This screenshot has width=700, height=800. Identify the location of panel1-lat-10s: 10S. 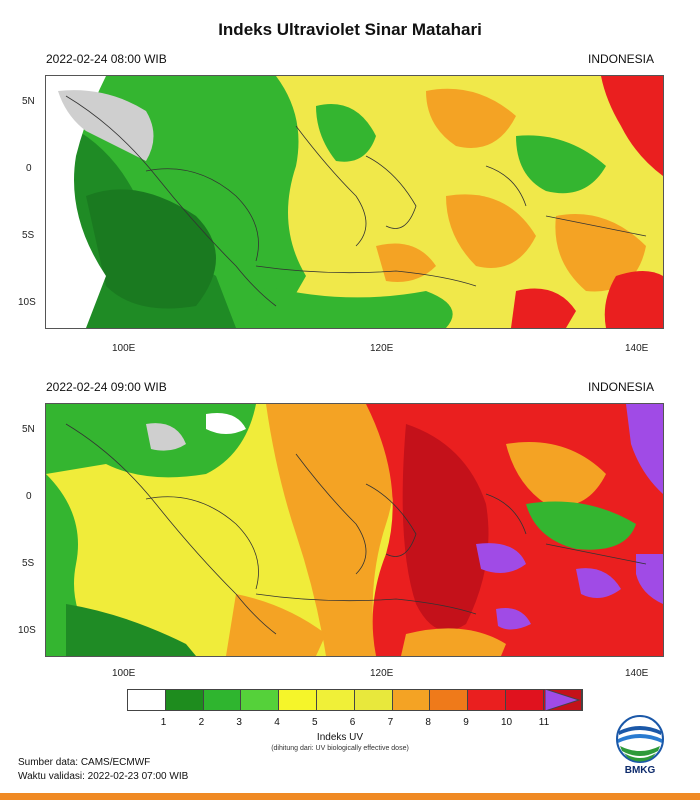
(27, 302).